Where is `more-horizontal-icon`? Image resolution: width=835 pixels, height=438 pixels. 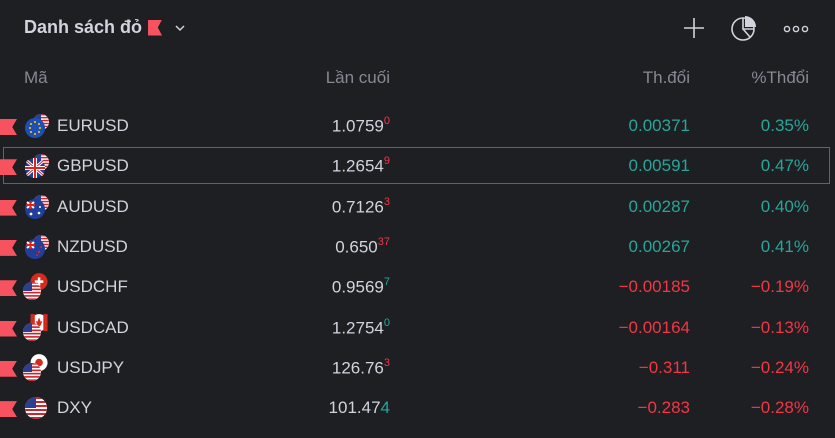 more-horizontal-icon is located at coordinates (796, 29).